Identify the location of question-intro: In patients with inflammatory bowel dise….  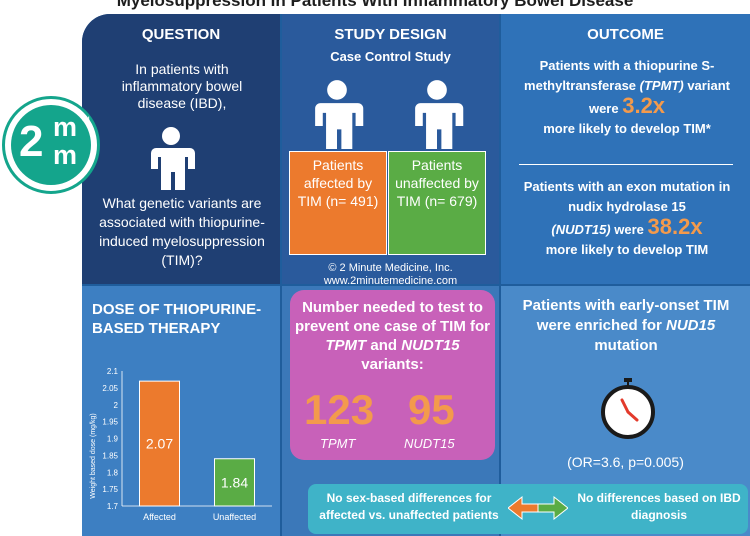
(182, 86).